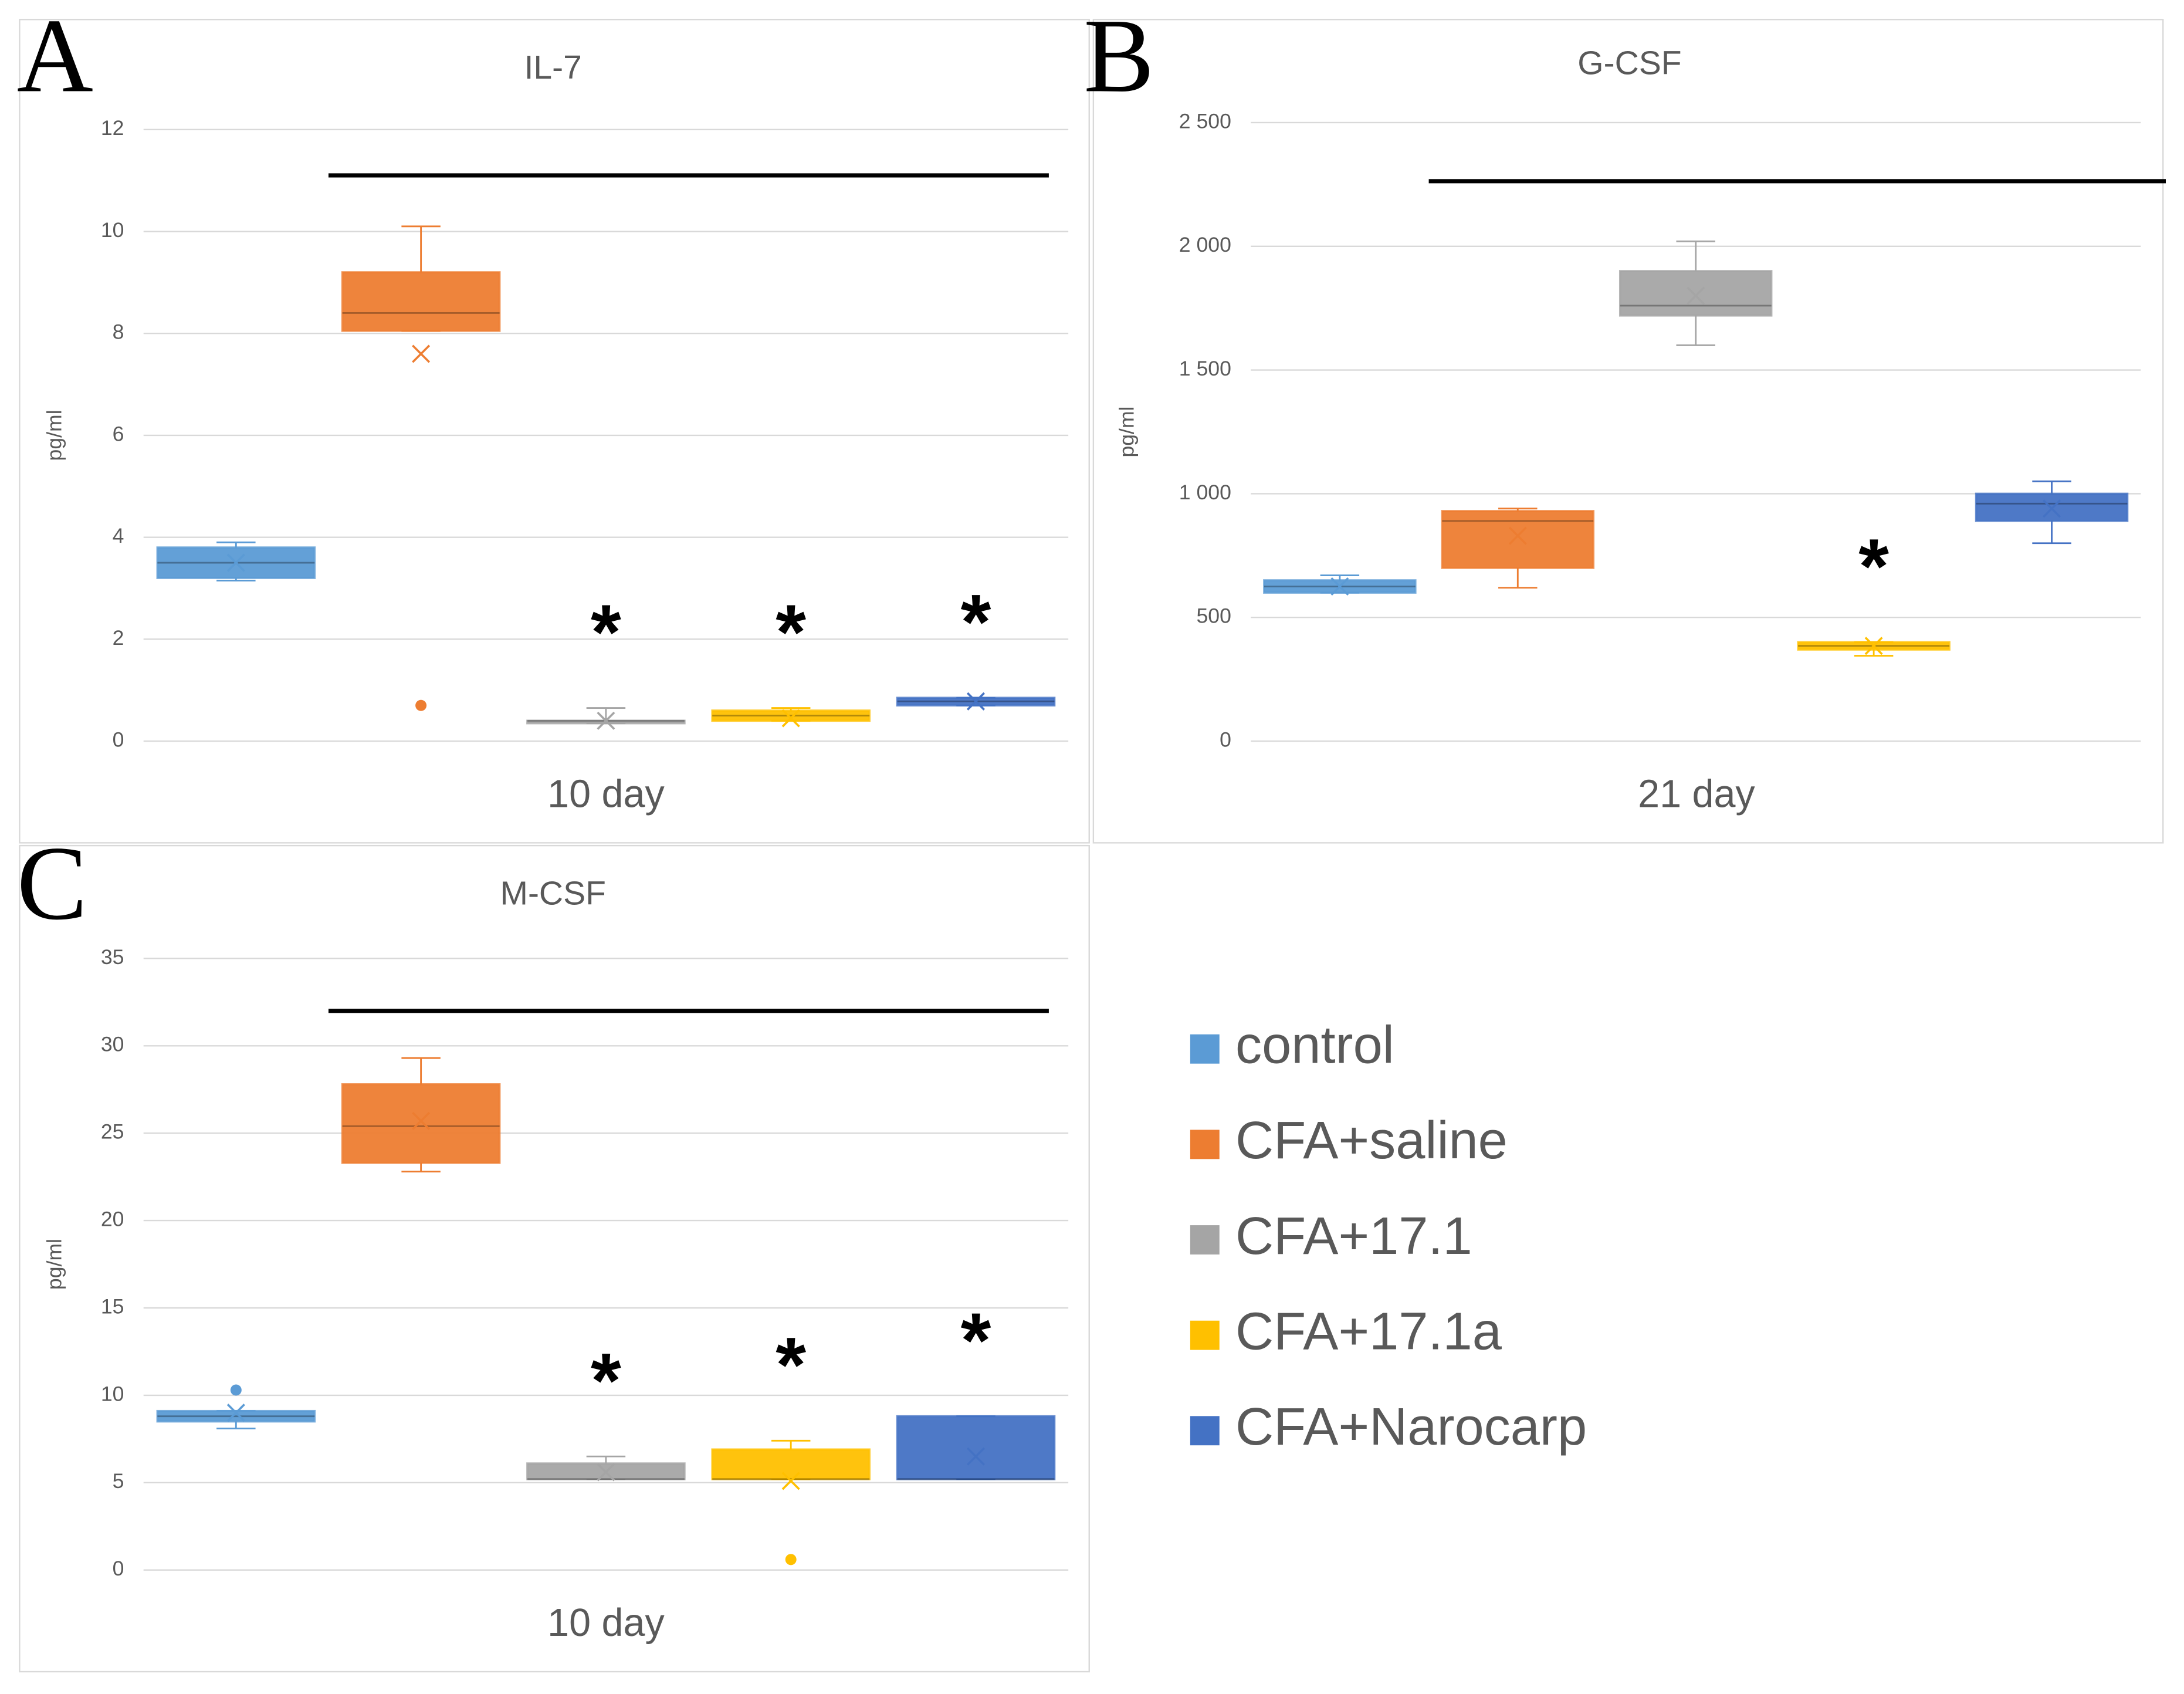  I want to click on y-tick-label: 35, so click(112, 957).